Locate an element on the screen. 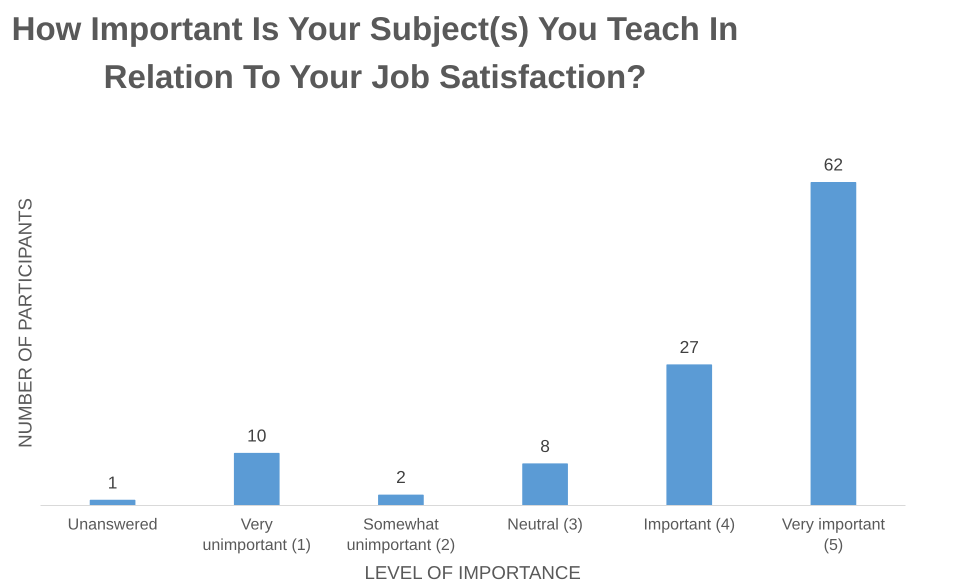 Image resolution: width=956 pixels, height=580 pixels. x-tick-label: Somewhat unimportant (2) is located at coordinates (401, 535).